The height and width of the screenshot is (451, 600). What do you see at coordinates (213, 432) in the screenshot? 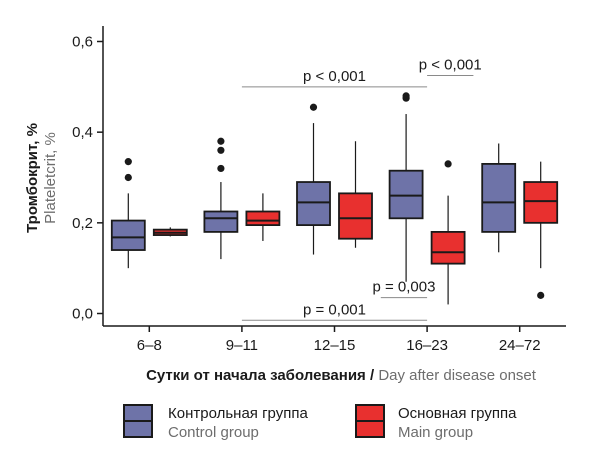
I see `legend-label-control-en: Control group` at bounding box center [213, 432].